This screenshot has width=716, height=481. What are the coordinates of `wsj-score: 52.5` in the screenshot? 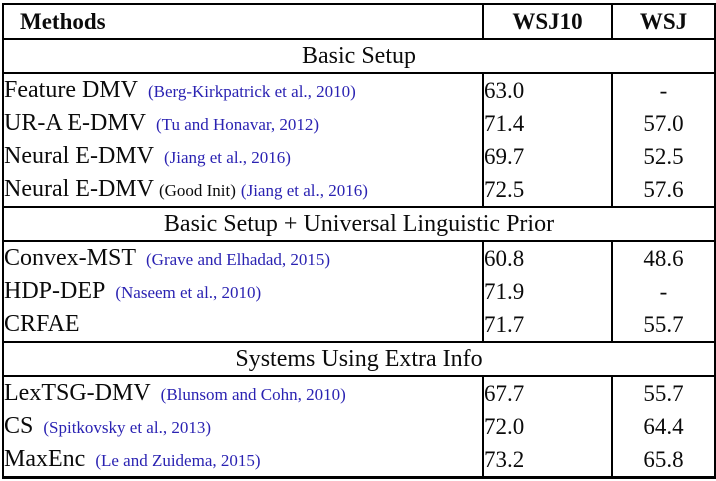 It's located at (663, 156).